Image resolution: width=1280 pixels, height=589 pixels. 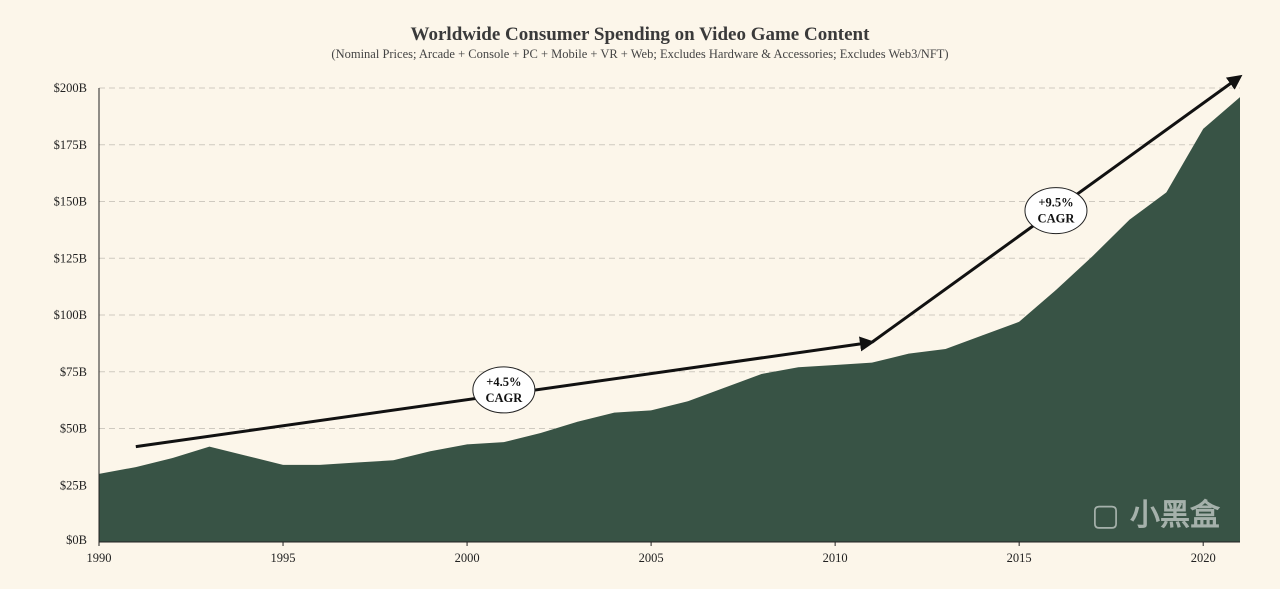 I want to click on y-tick-label: $100B, so click(x=70, y=315).